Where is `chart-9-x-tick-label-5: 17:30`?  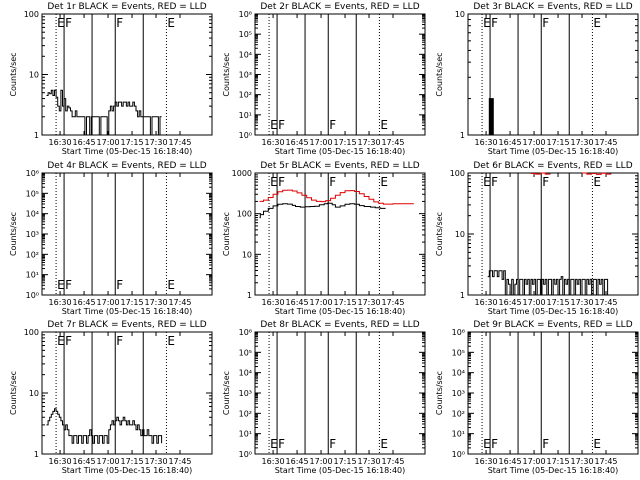 chart-9-x-tick-label-5: 17:30 is located at coordinates (581, 461).